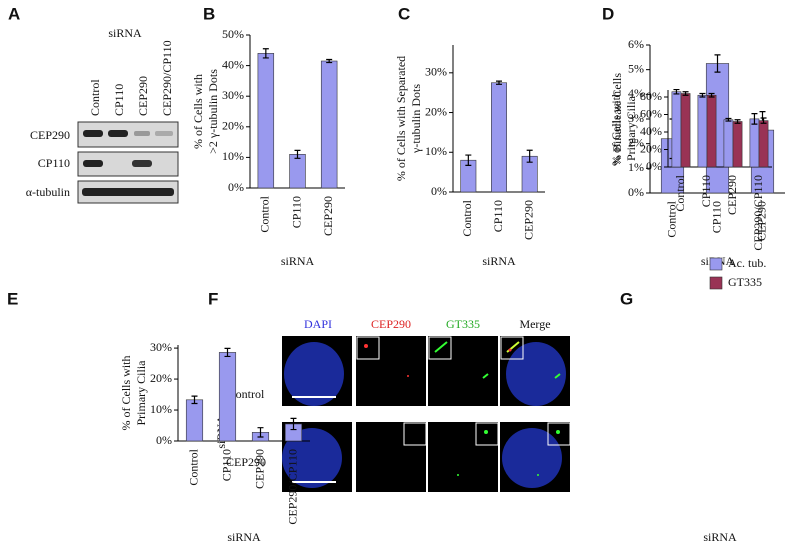 This screenshot has width=800, height=546. Describe the element at coordinates (636, 68) in the screenshot. I see `y-tick-label: 5%` at that location.